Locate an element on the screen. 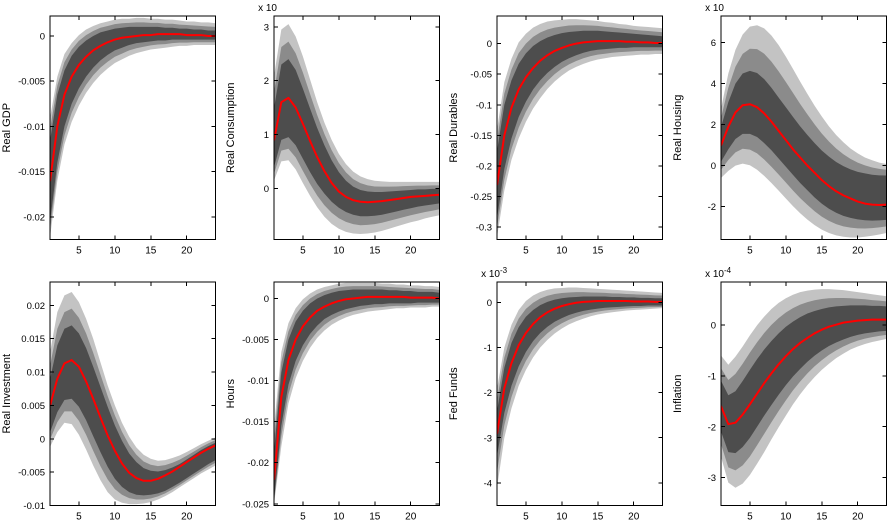 The height and width of the screenshot is (531, 894). y-tick-label: 1 is located at coordinates (265, 135).